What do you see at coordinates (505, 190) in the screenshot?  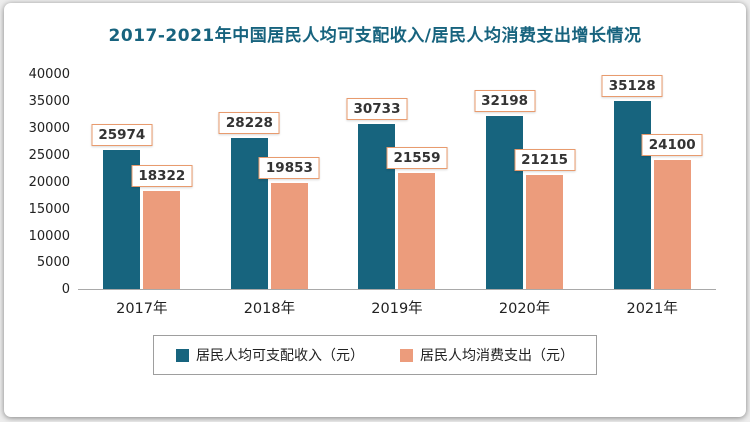 I see `bar-disposable-income: 32198` at bounding box center [505, 190].